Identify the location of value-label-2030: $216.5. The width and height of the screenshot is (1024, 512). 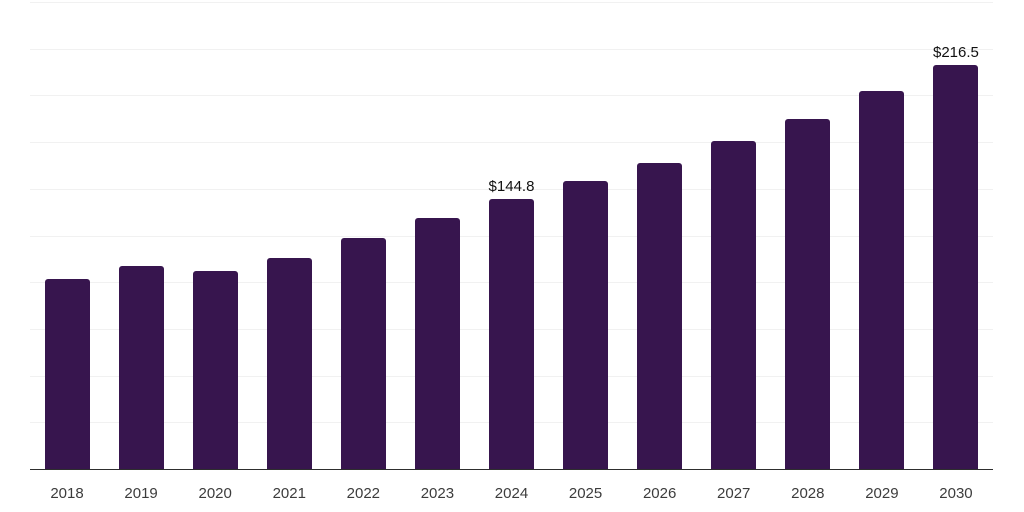
(956, 52).